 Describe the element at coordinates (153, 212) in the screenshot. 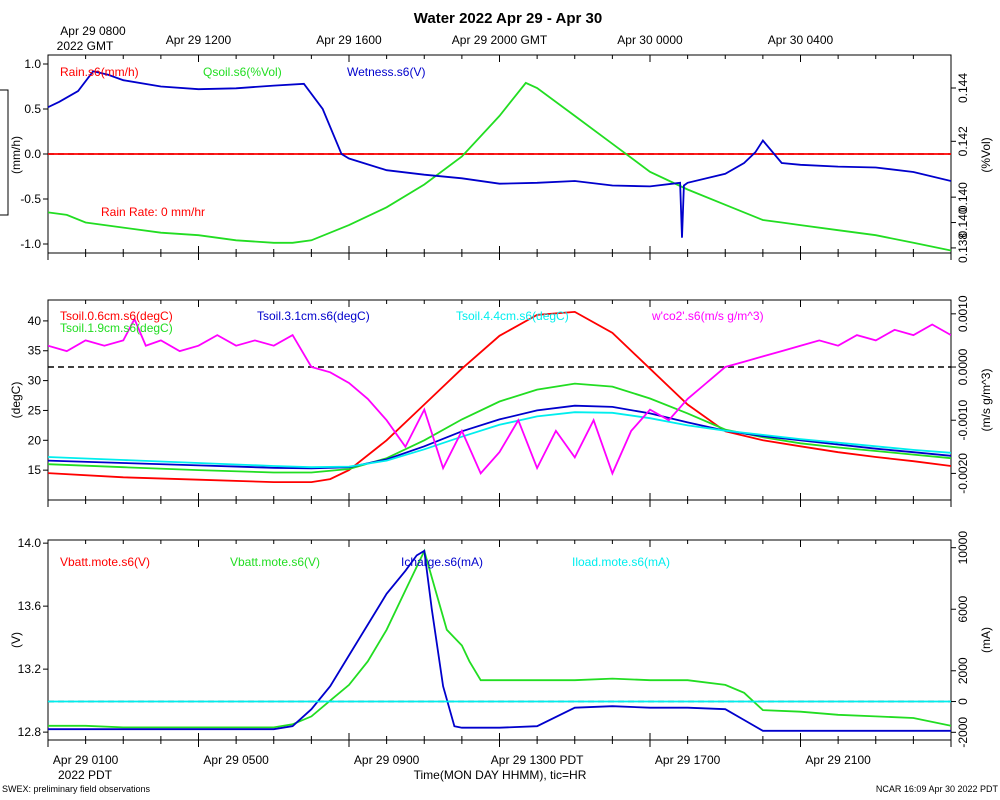

I see `rain-rate-annotation: Rain Rate: 0 mm/hr` at that location.